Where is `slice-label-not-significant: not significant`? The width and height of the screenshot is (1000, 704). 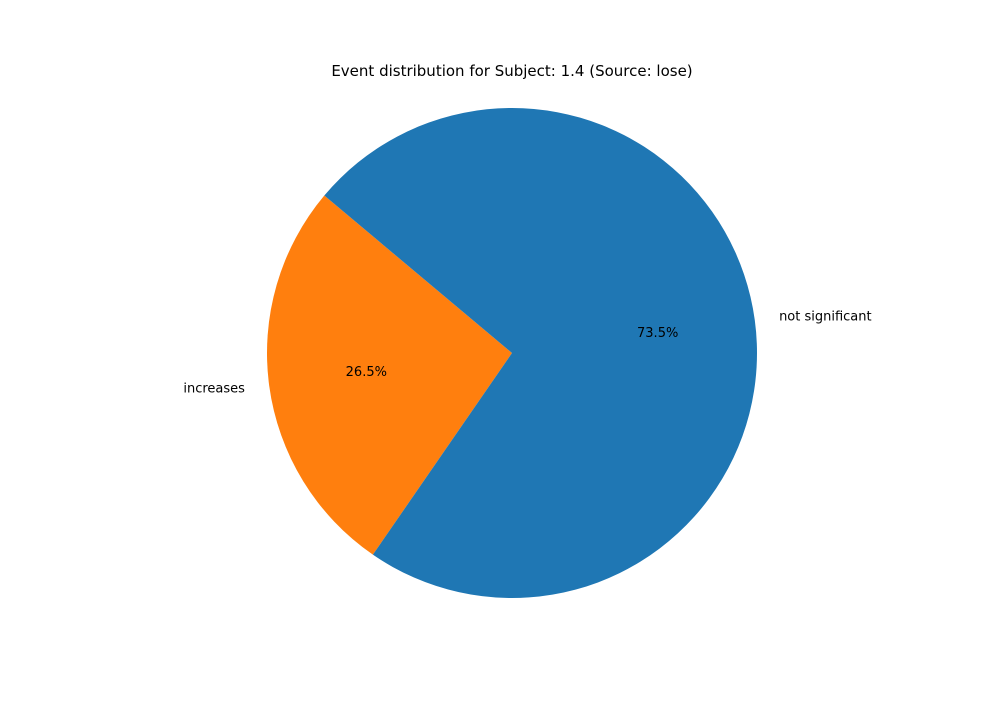 slice-label-not-significant: not significant is located at coordinates (825, 316).